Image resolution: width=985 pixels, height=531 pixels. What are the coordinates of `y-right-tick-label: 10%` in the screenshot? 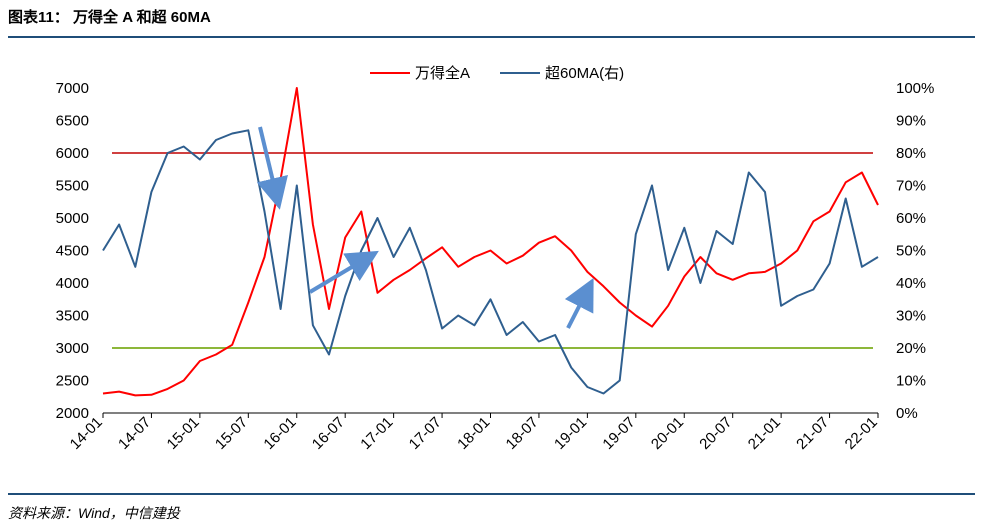 It's located at (911, 381).